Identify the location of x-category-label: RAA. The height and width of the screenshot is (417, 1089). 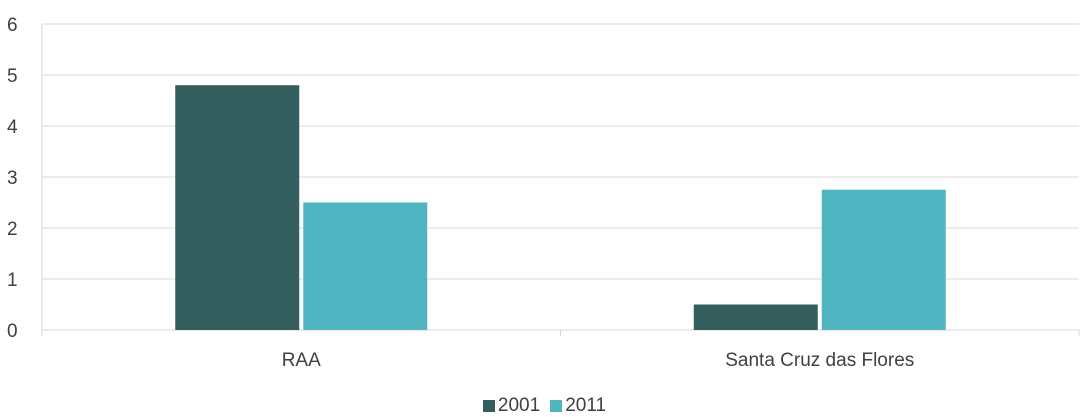
(301, 360).